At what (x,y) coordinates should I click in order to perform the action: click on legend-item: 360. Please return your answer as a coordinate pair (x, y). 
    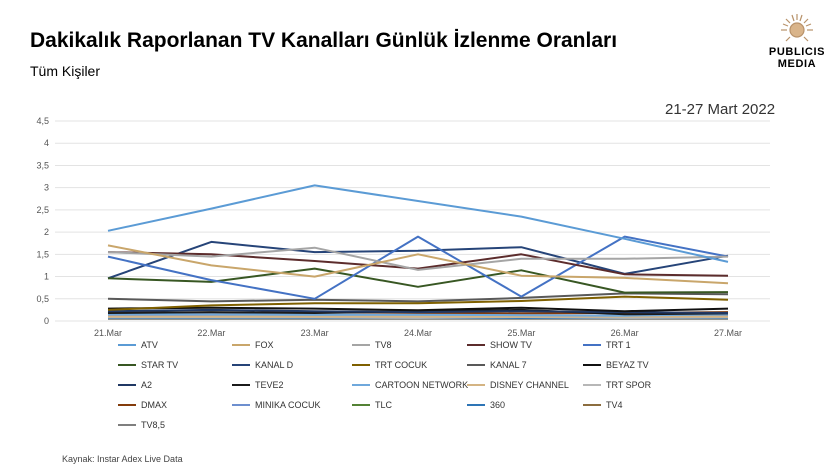
    Looking at the image, I should click on (486, 405).